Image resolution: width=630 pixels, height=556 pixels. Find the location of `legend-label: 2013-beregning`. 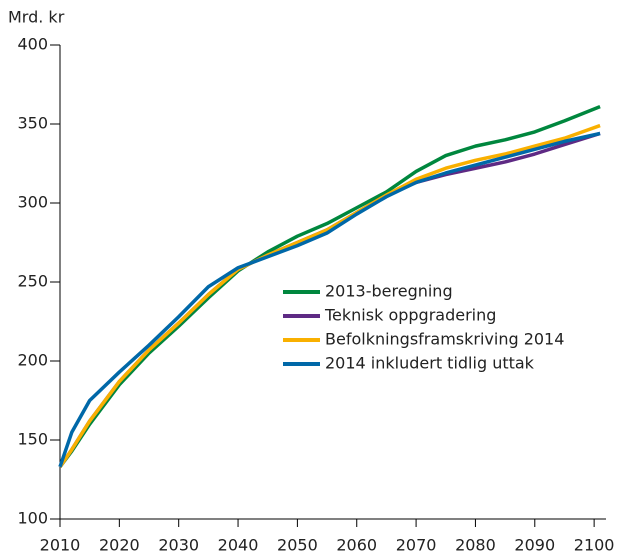

legend-label: 2013-beregning is located at coordinates (389, 291).